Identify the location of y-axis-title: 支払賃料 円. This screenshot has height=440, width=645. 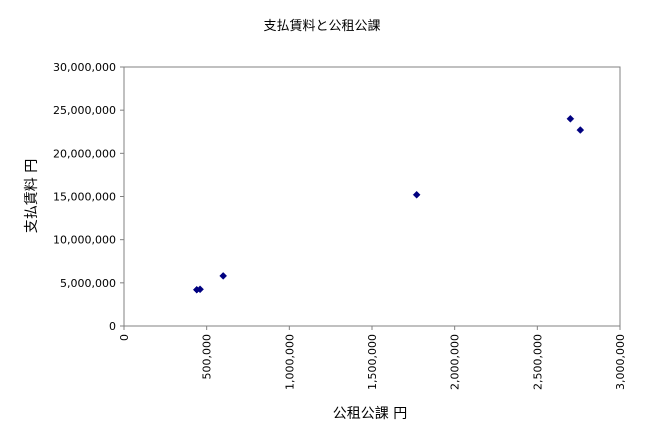
(32, 196).